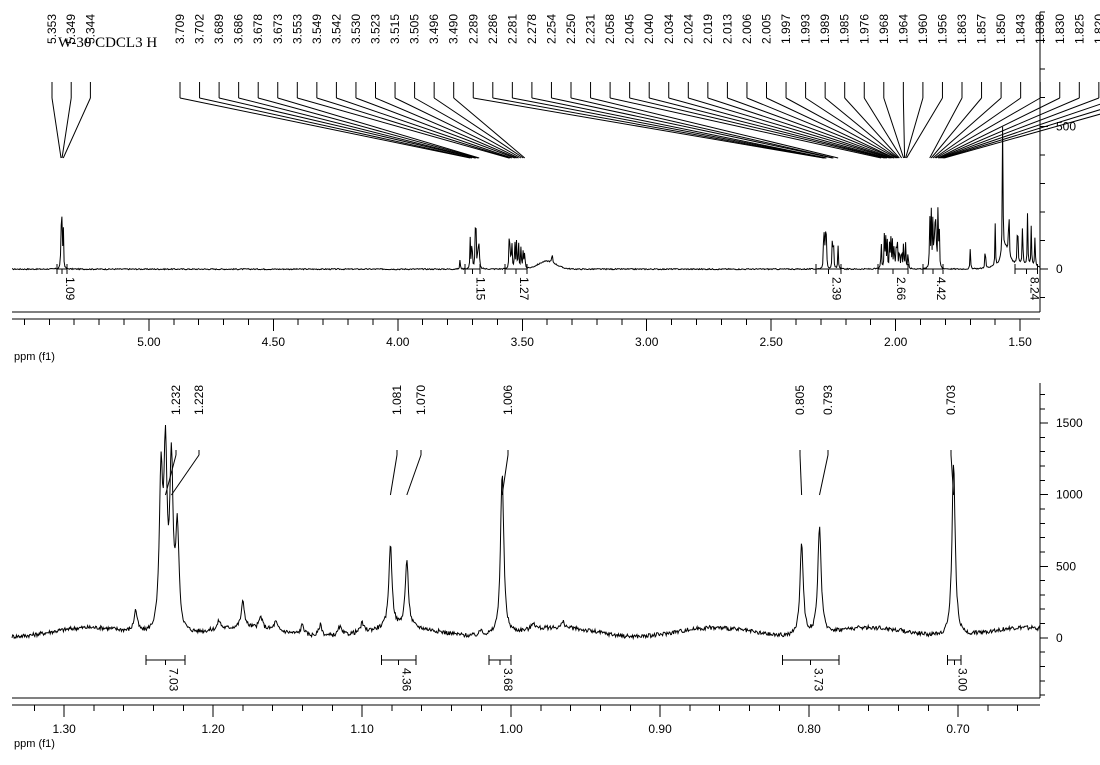 Image resolution: width=1100 pixels, height=765 pixels. Describe the element at coordinates (297, 29) in the screenshot. I see `peak-label: 3.553` at that location.